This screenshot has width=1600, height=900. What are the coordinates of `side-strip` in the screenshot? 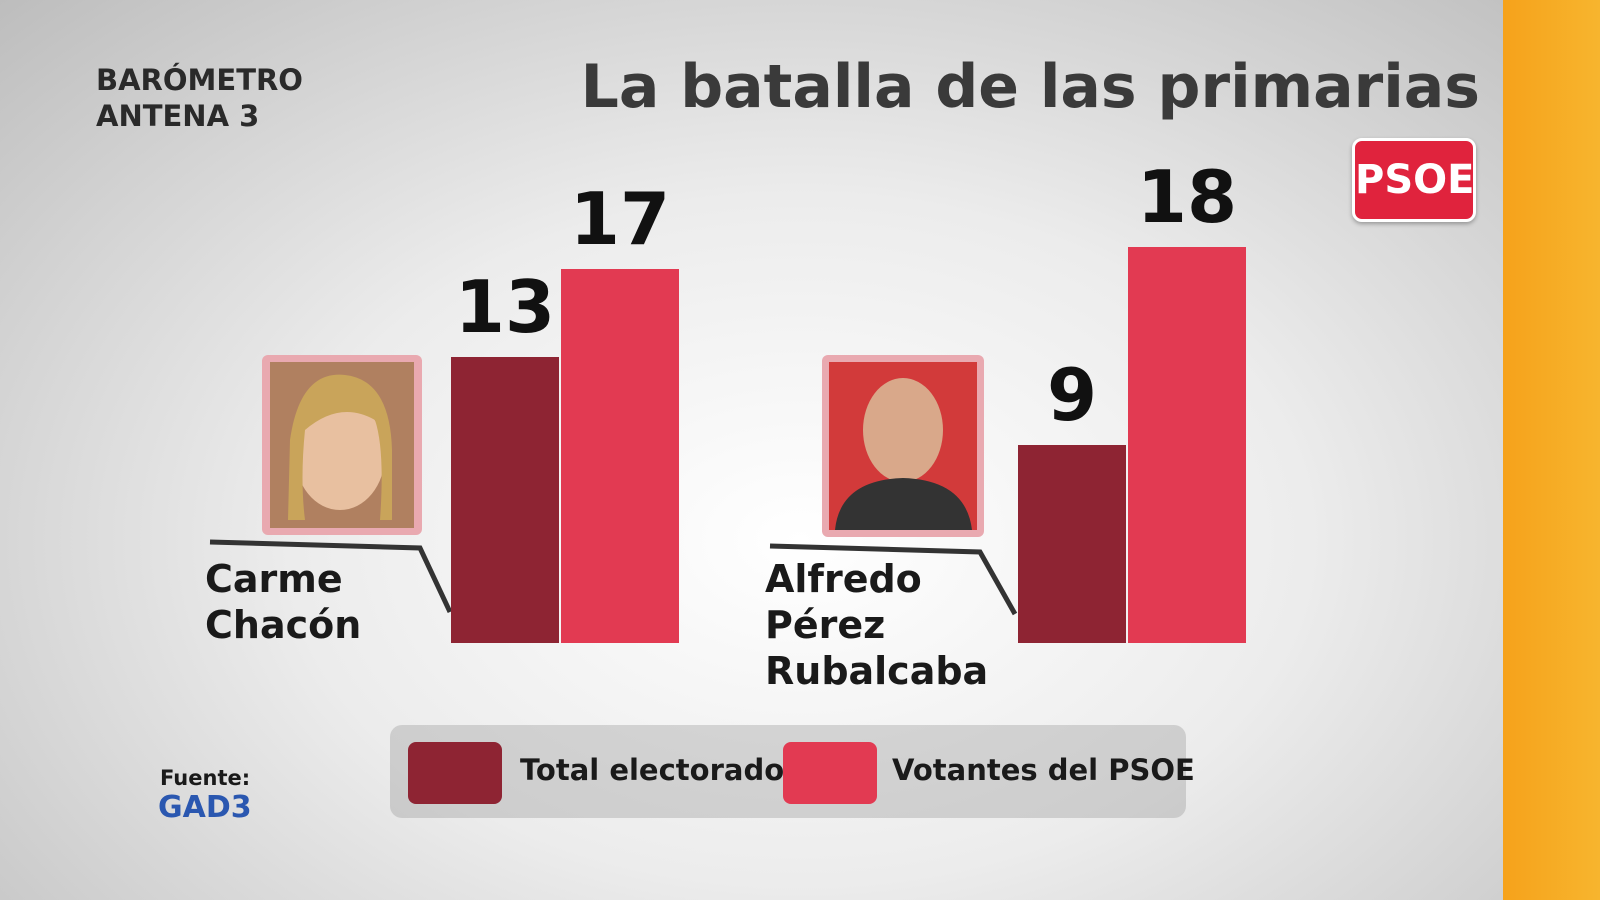 It's located at (1551, 450).